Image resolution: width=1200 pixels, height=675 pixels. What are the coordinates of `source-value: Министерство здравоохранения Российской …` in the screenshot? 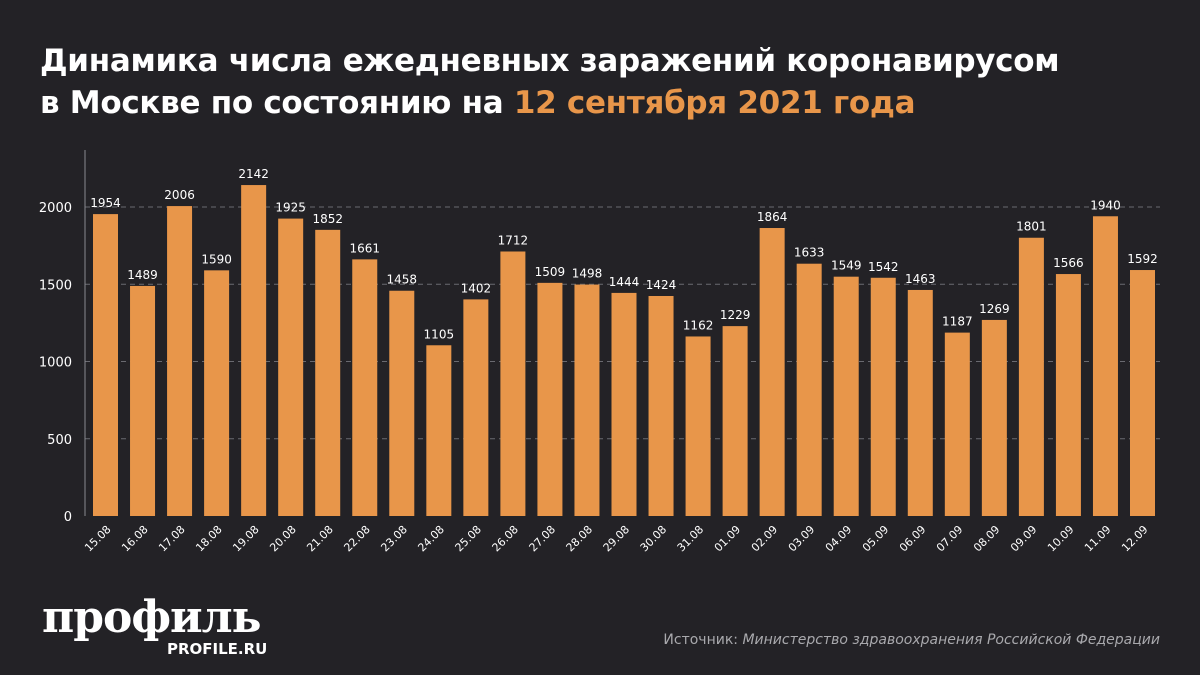 It's located at (951, 640).